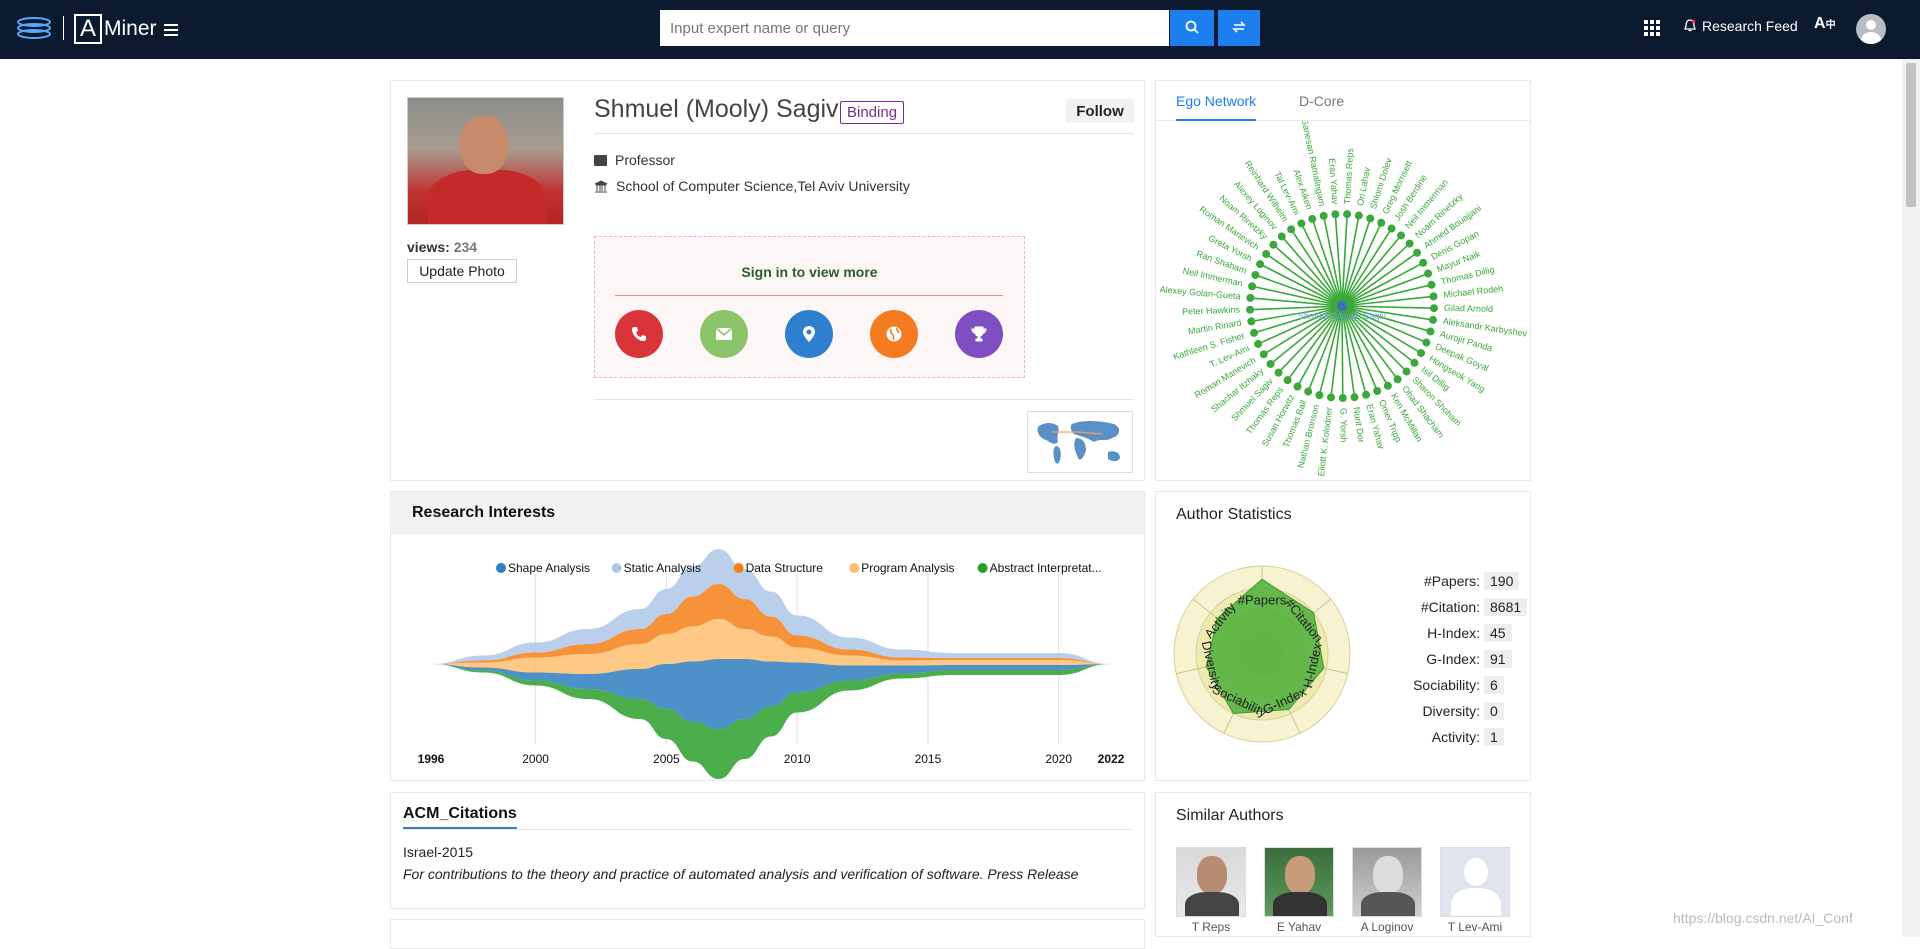  Describe the element at coordinates (1211, 890) in the screenshot. I see `similar-author: T Reps` at that location.